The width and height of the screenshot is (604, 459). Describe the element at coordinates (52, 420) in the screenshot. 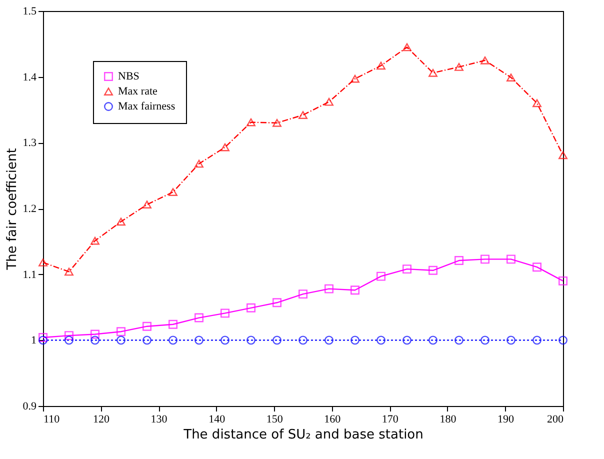

I see `x-tick-label: 110` at that location.